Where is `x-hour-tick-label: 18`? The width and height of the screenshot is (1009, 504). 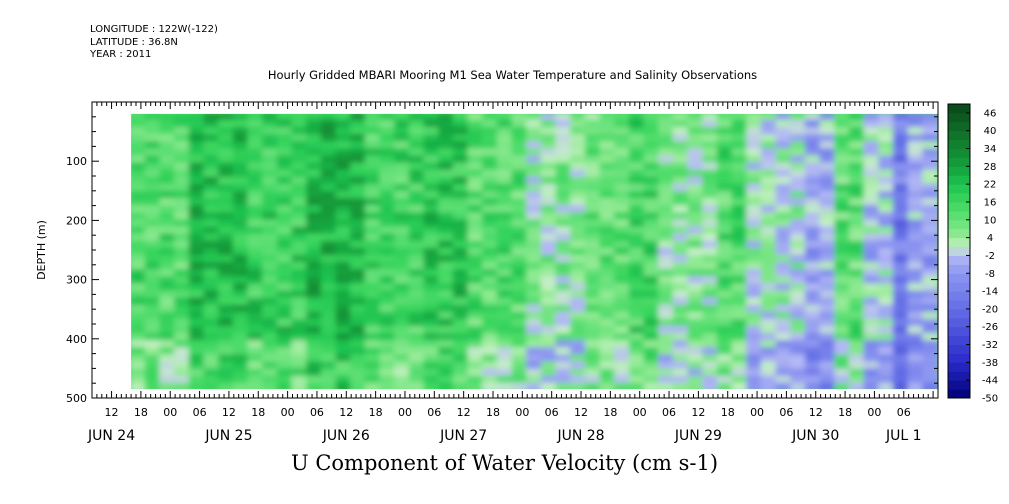 x-hour-tick-label: 18 is located at coordinates (845, 412).